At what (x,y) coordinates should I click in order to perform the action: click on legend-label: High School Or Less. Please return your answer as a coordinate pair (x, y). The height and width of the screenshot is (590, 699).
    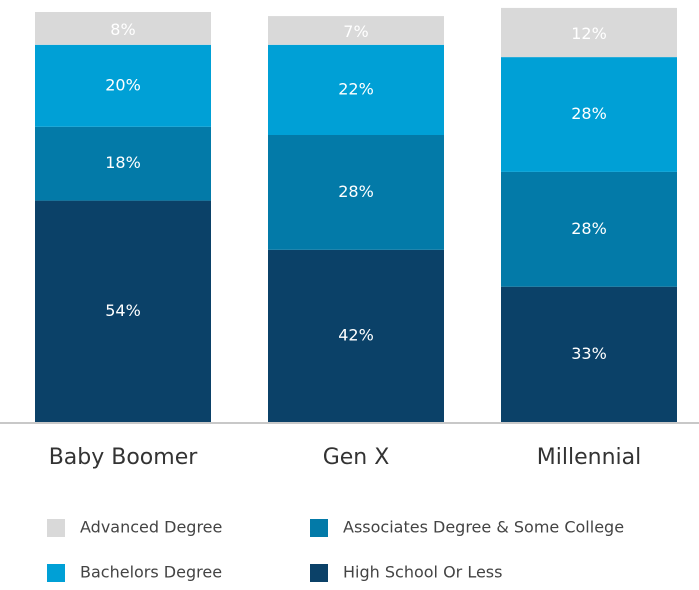
    Looking at the image, I should click on (422, 572).